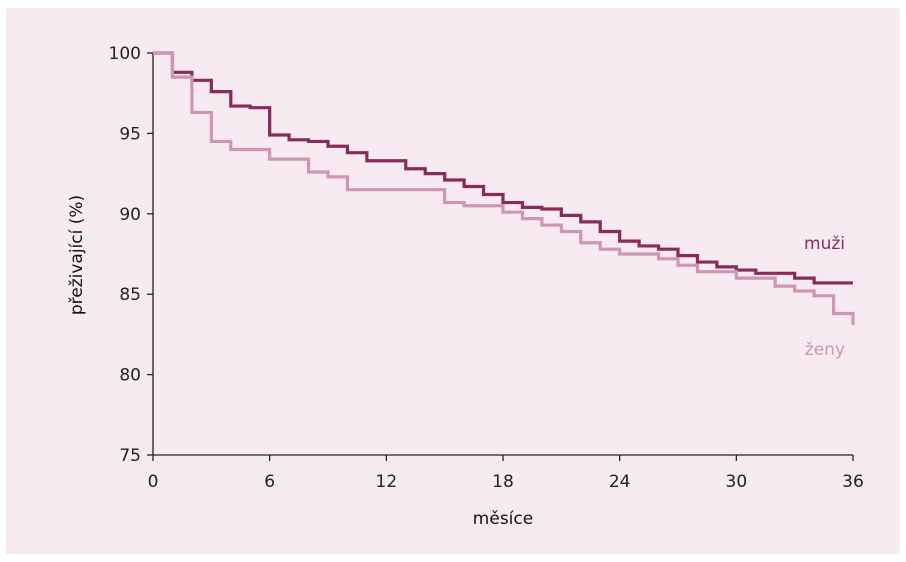 This screenshot has height=562, width=906. Describe the element at coordinates (77, 255) in the screenshot. I see `y-axis-title: přeživající (%)` at that location.